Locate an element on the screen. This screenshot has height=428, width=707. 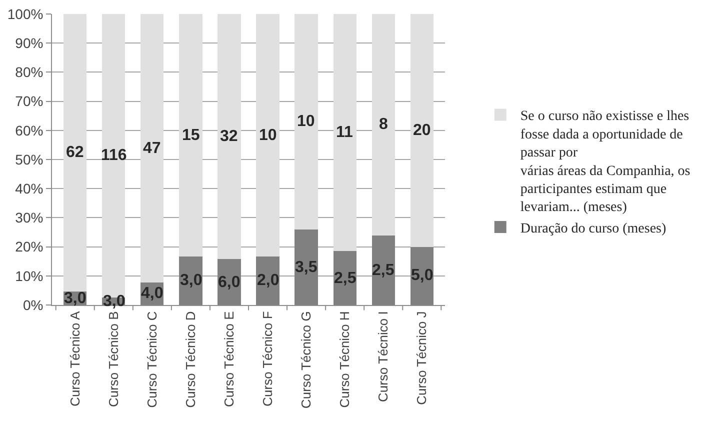
annotation: 2,0 is located at coordinates (268, 280).